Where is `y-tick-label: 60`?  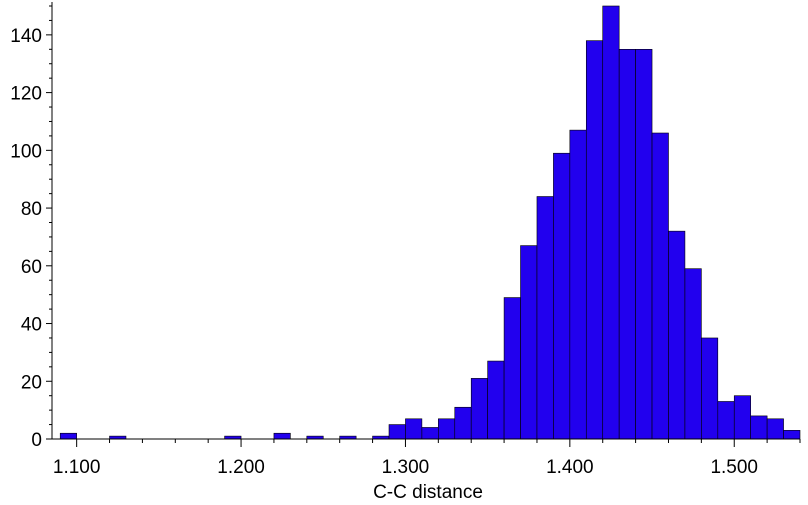
y-tick-label: 60 is located at coordinates (31, 267).